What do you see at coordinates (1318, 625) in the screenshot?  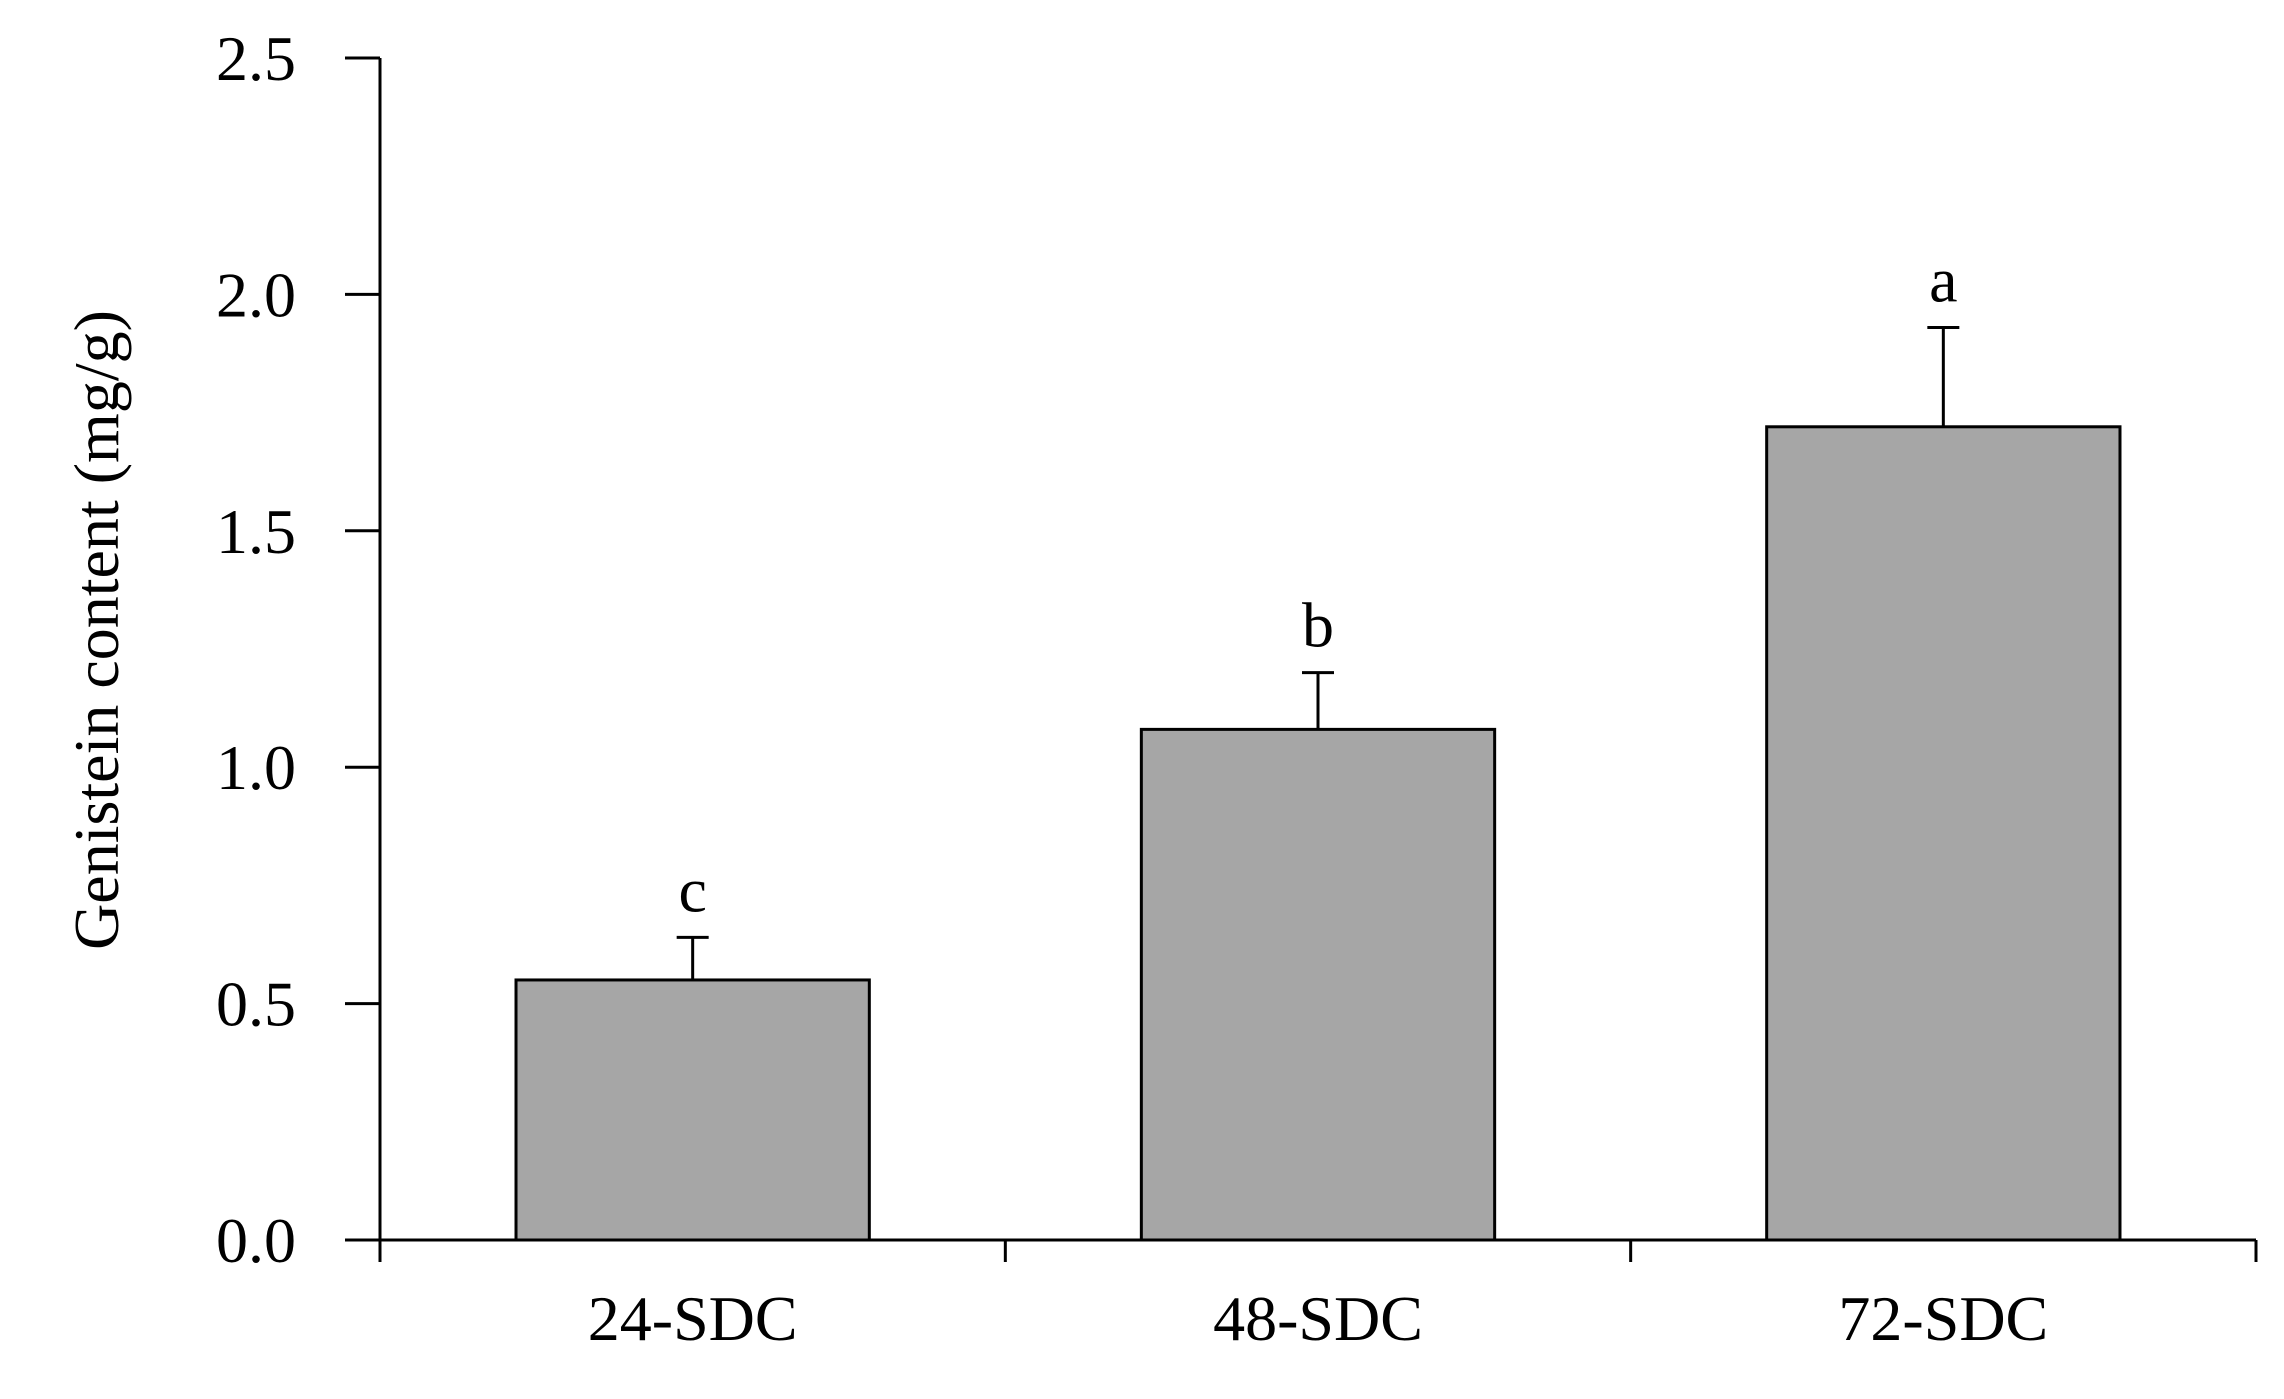 I see `significance-letter: b` at bounding box center [1318, 625].